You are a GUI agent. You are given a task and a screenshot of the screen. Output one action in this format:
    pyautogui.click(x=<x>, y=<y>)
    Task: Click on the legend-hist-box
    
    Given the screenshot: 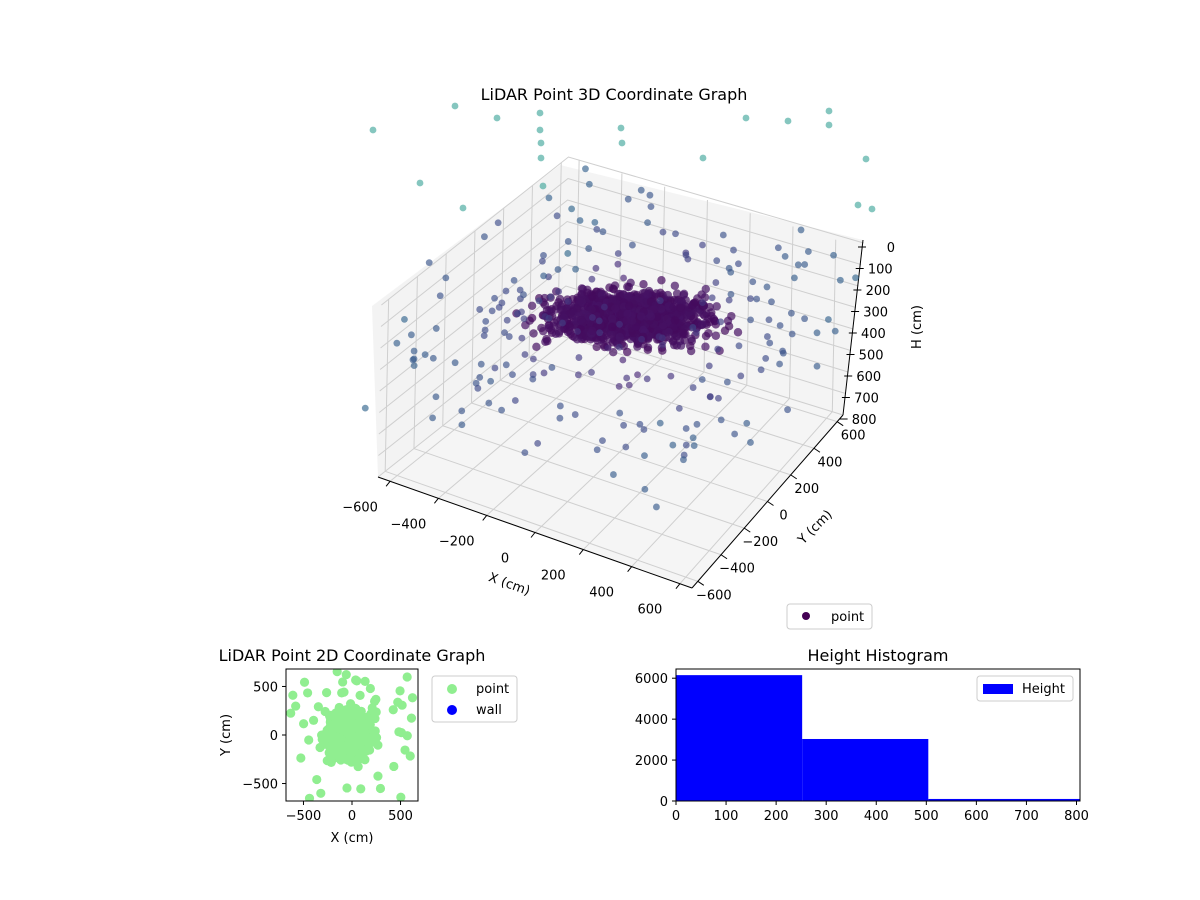 What is the action you would take?
    pyautogui.click(x=1025, y=688)
    